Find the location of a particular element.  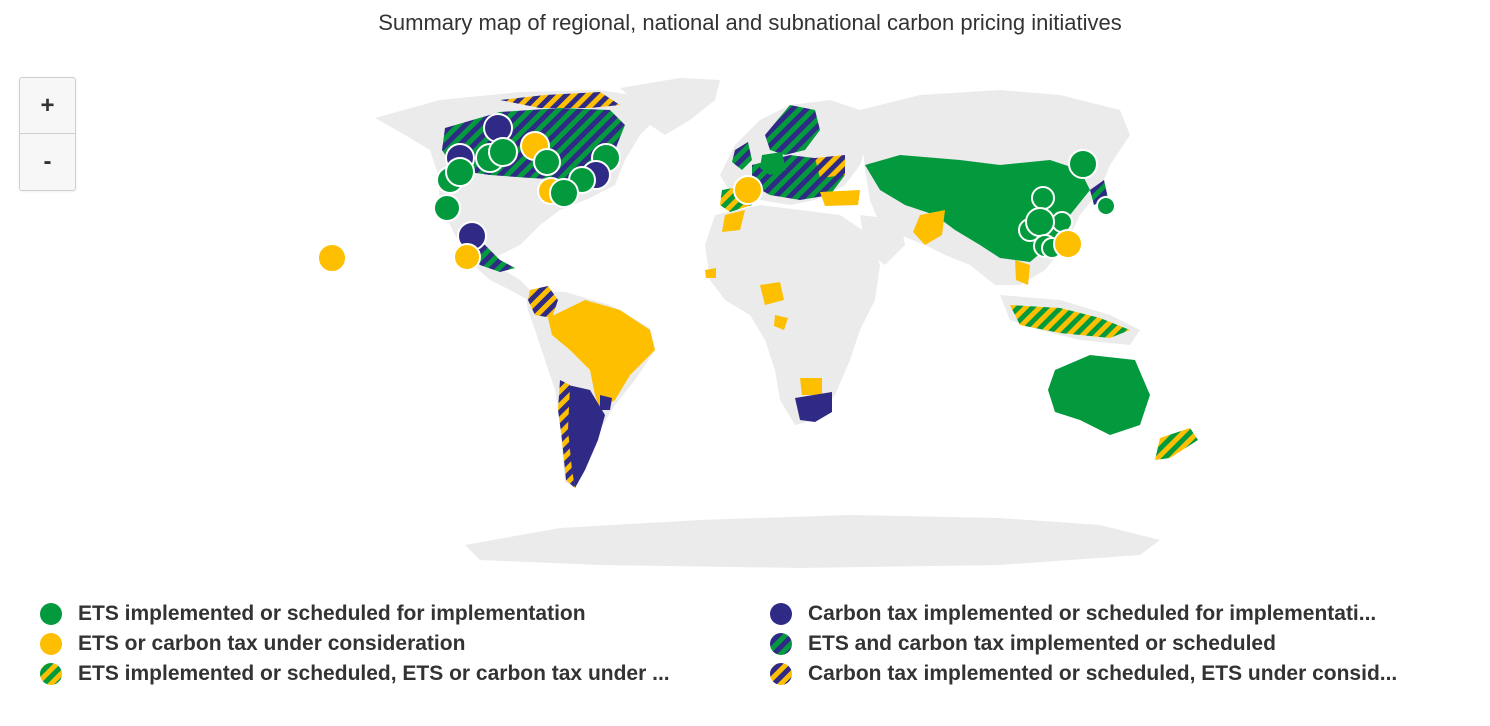

region-turkey is located at coordinates (840, 198).